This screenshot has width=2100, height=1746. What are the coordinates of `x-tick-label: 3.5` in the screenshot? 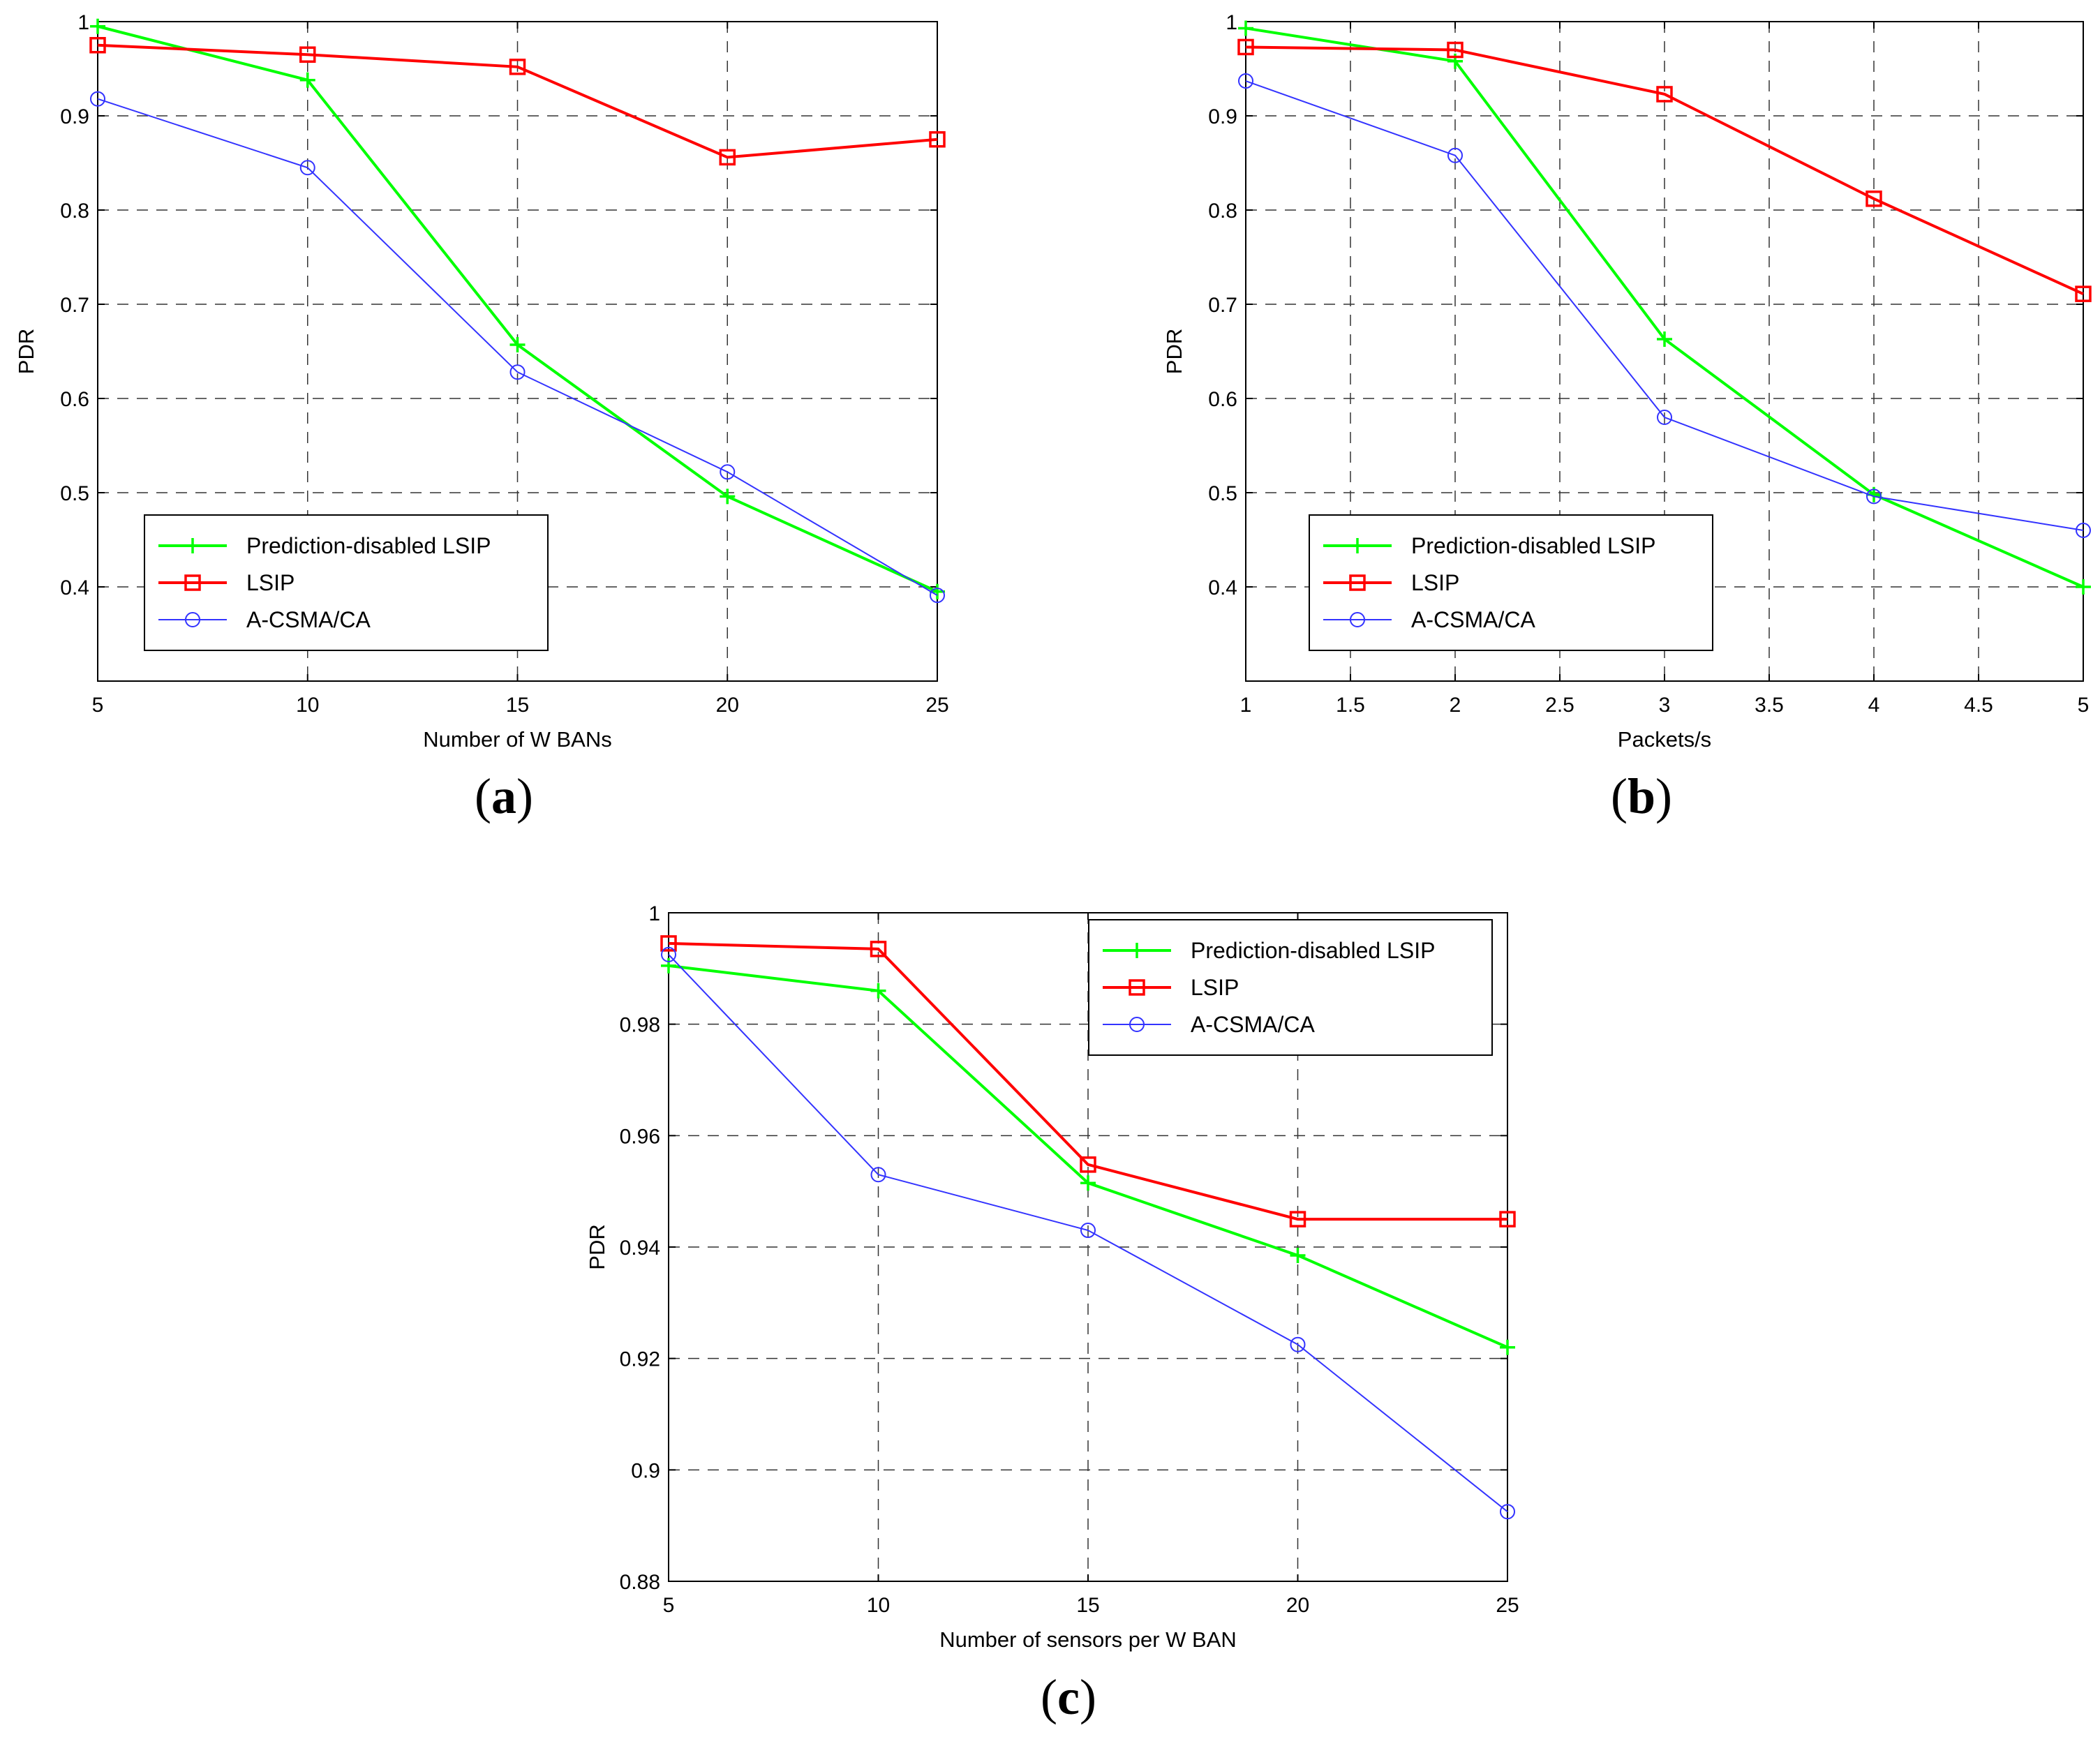 It's located at (1770, 705).